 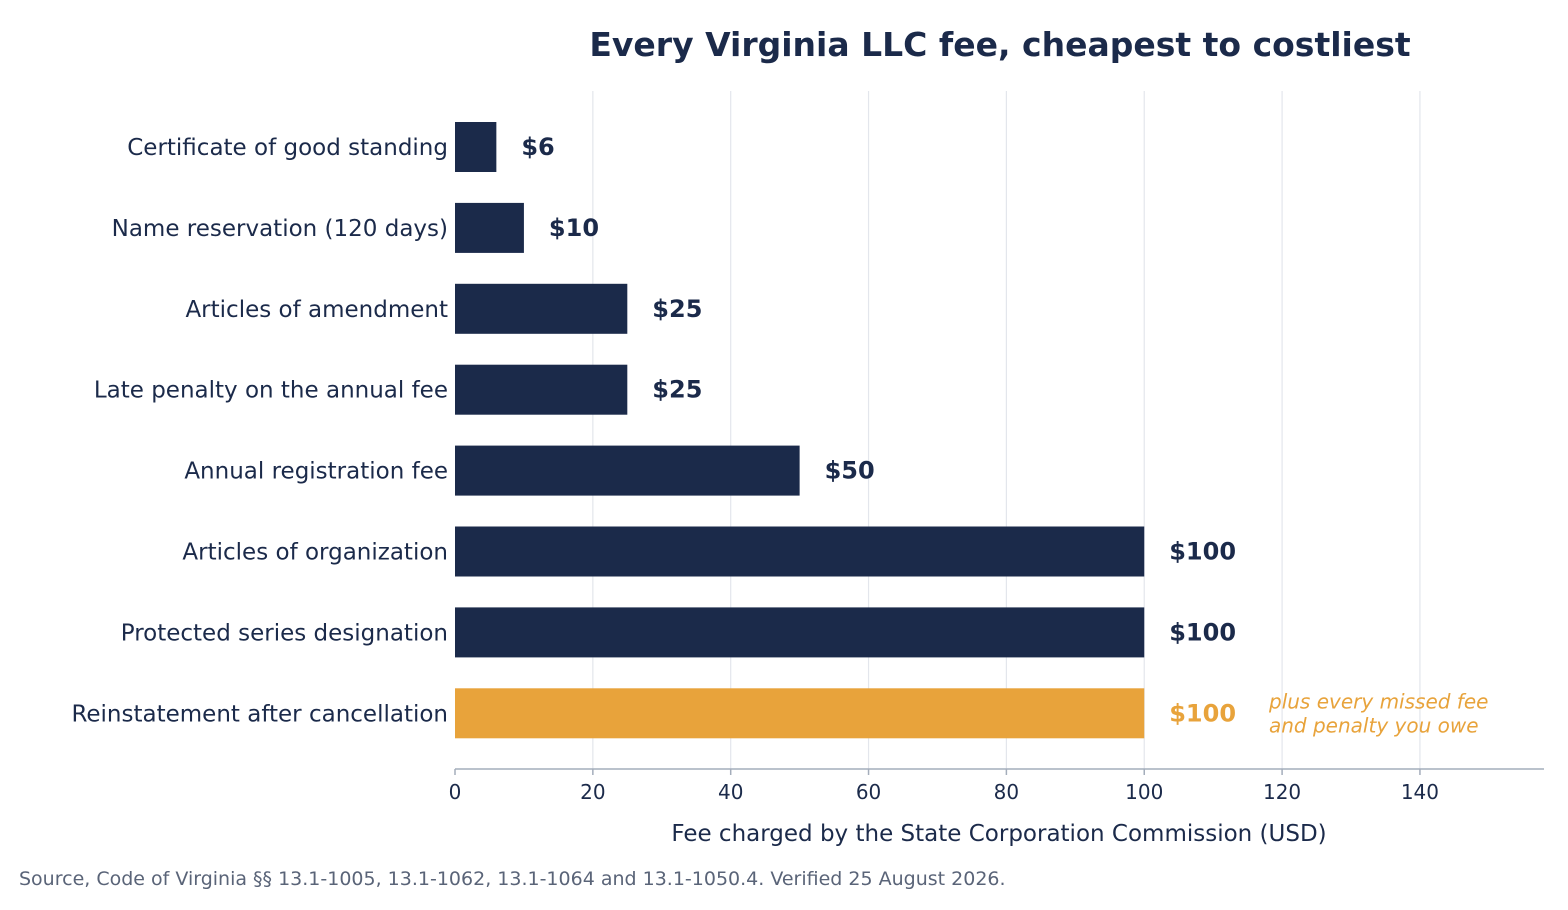 I want to click on category-label: Name reservation (120 days), so click(x=280, y=229).